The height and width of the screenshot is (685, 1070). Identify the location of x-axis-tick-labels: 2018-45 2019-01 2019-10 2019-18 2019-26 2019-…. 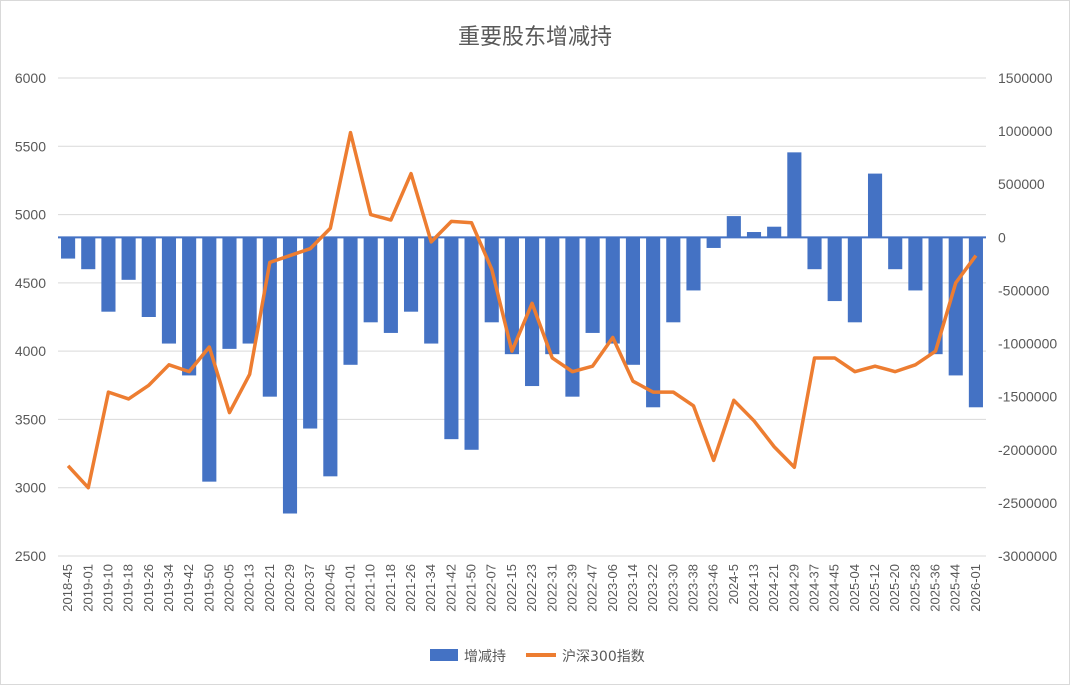
(521, 588).